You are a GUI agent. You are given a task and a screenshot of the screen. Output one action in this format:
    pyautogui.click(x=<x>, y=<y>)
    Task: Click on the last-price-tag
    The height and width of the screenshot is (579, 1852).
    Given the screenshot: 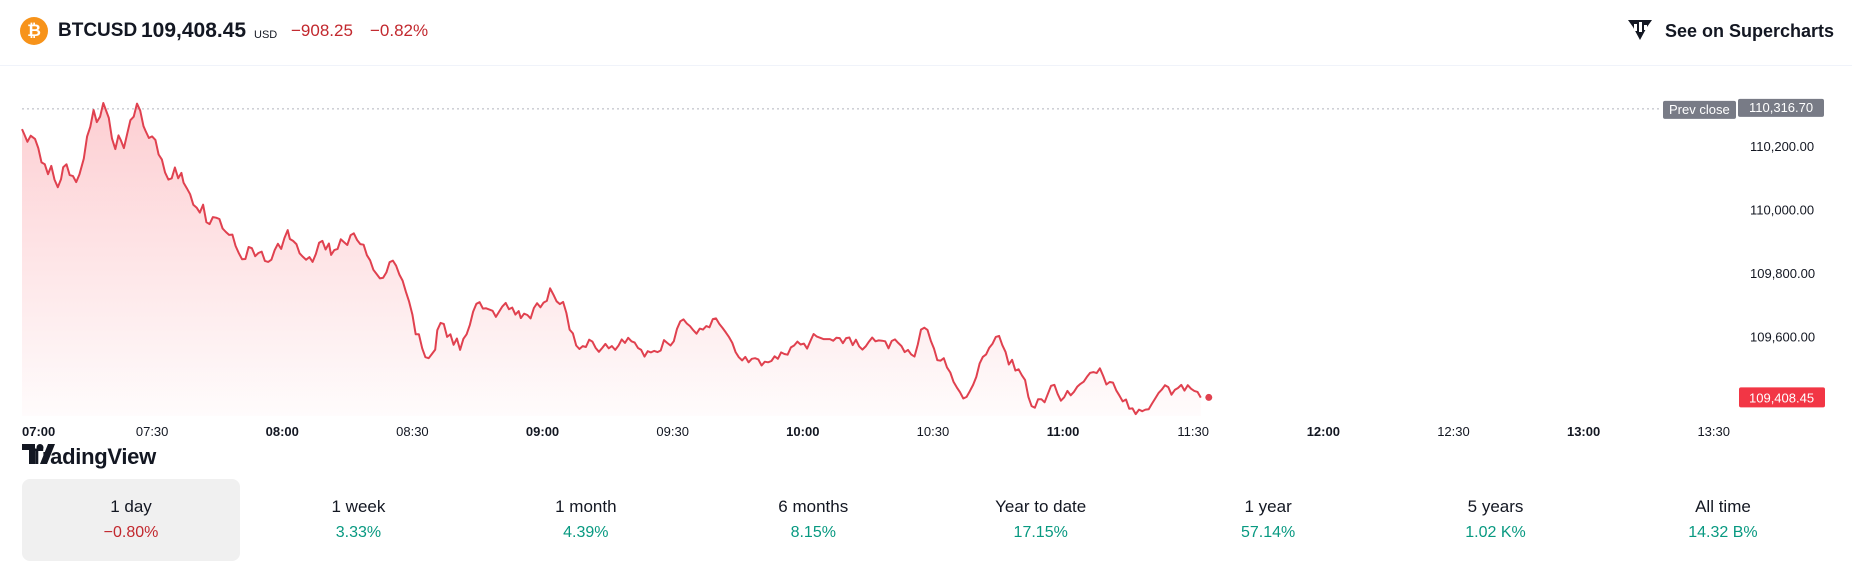 What is the action you would take?
    pyautogui.click(x=1782, y=397)
    